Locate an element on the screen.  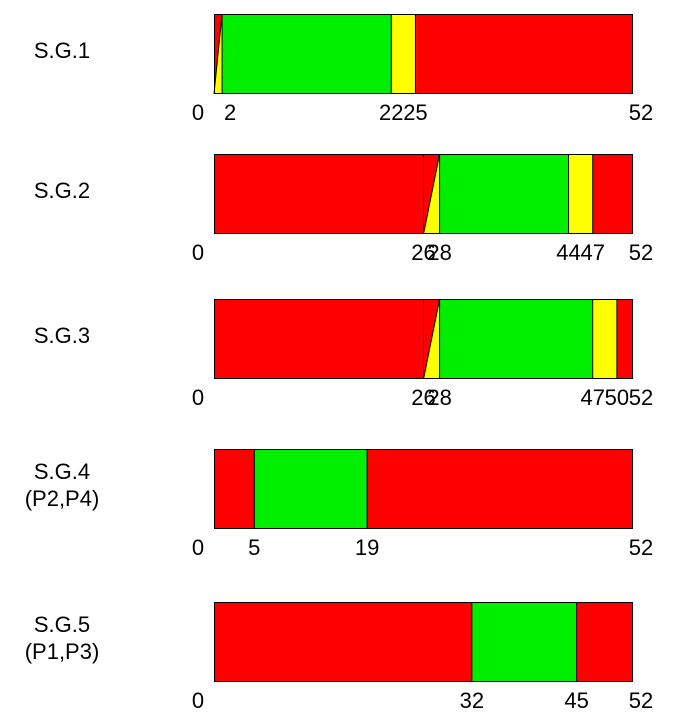
group-name: S.G.1 is located at coordinates (62, 50).